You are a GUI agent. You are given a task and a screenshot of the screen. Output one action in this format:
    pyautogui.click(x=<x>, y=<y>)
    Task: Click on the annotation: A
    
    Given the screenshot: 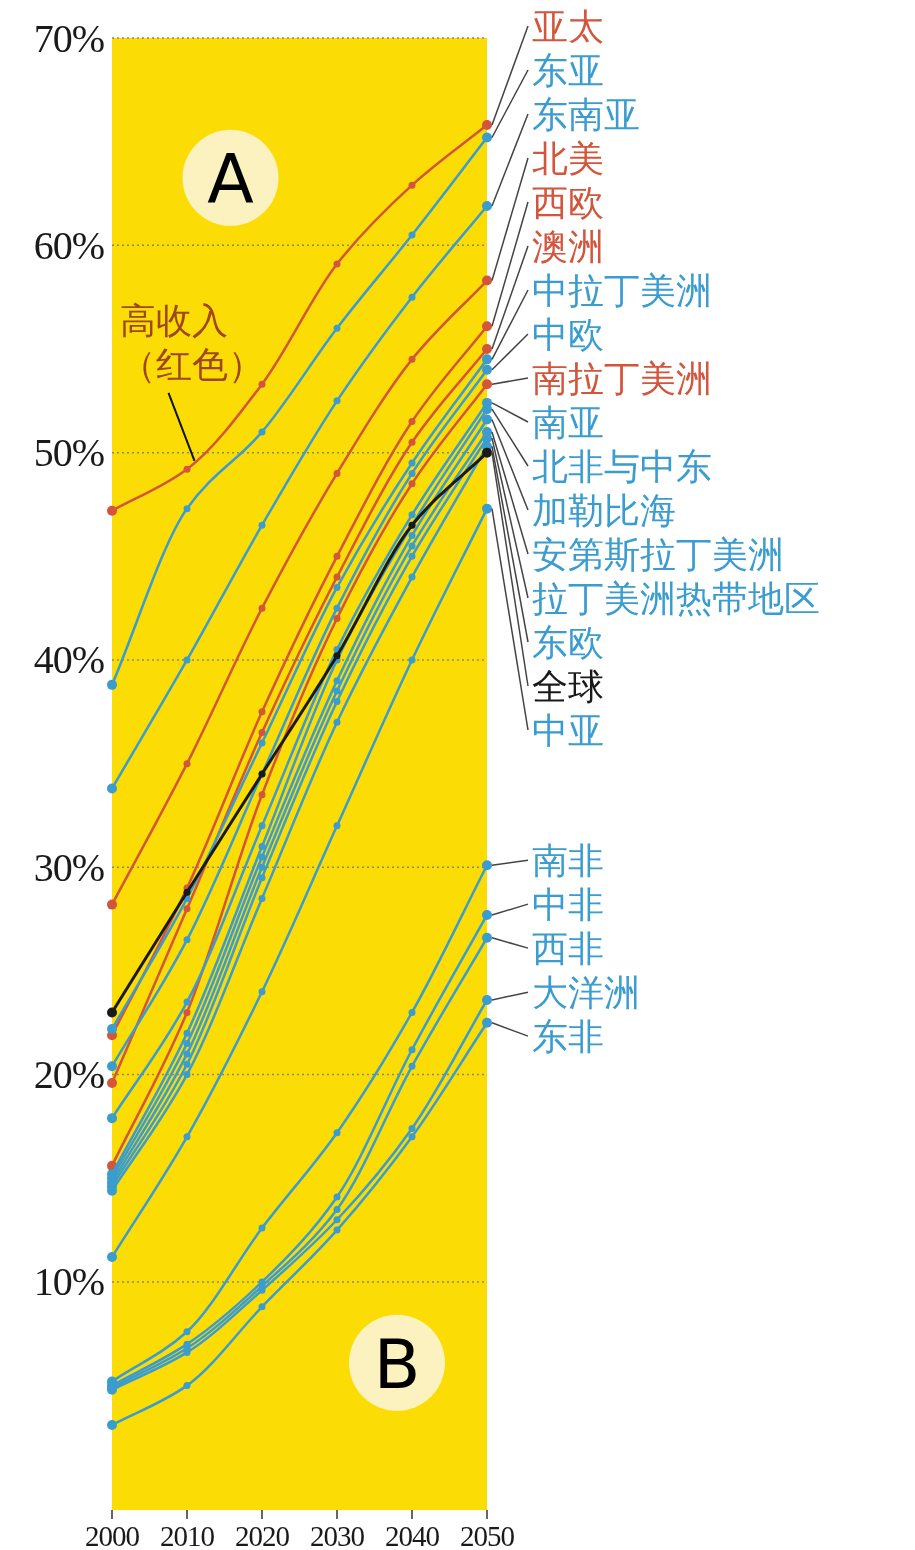 What is the action you would take?
    pyautogui.click(x=230, y=180)
    